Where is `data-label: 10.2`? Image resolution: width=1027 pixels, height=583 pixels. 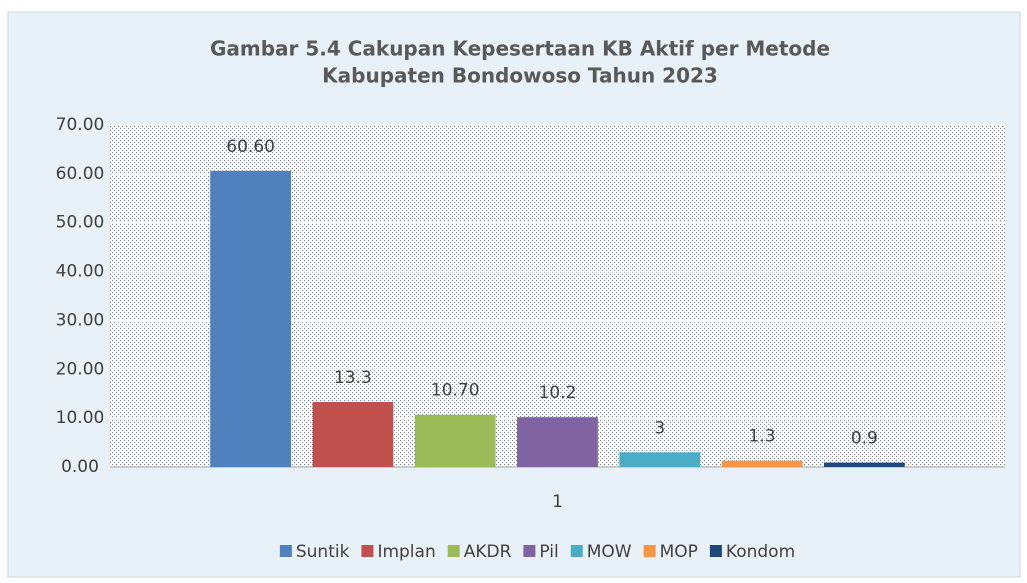 data-label: 10.2 is located at coordinates (558, 393).